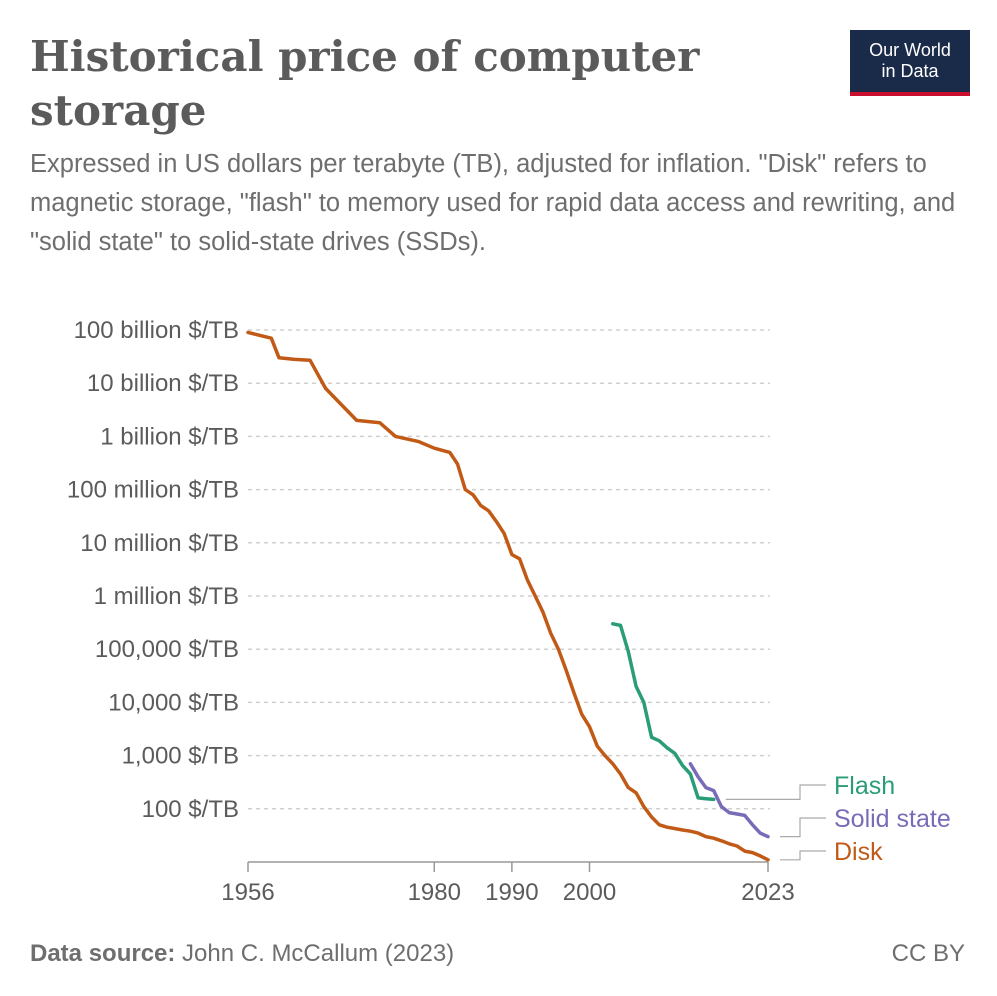  Describe the element at coordinates (156, 330) in the screenshot. I see `y-tick-label: 100 billion $/TB` at that location.